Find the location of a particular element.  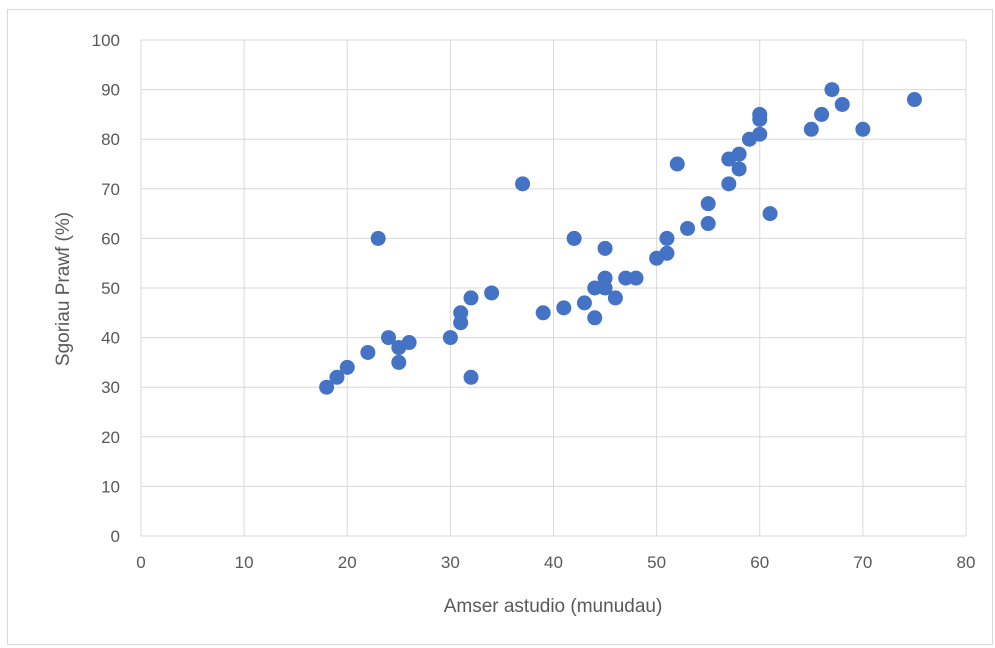

x-tick-label: 60 is located at coordinates (759, 562).